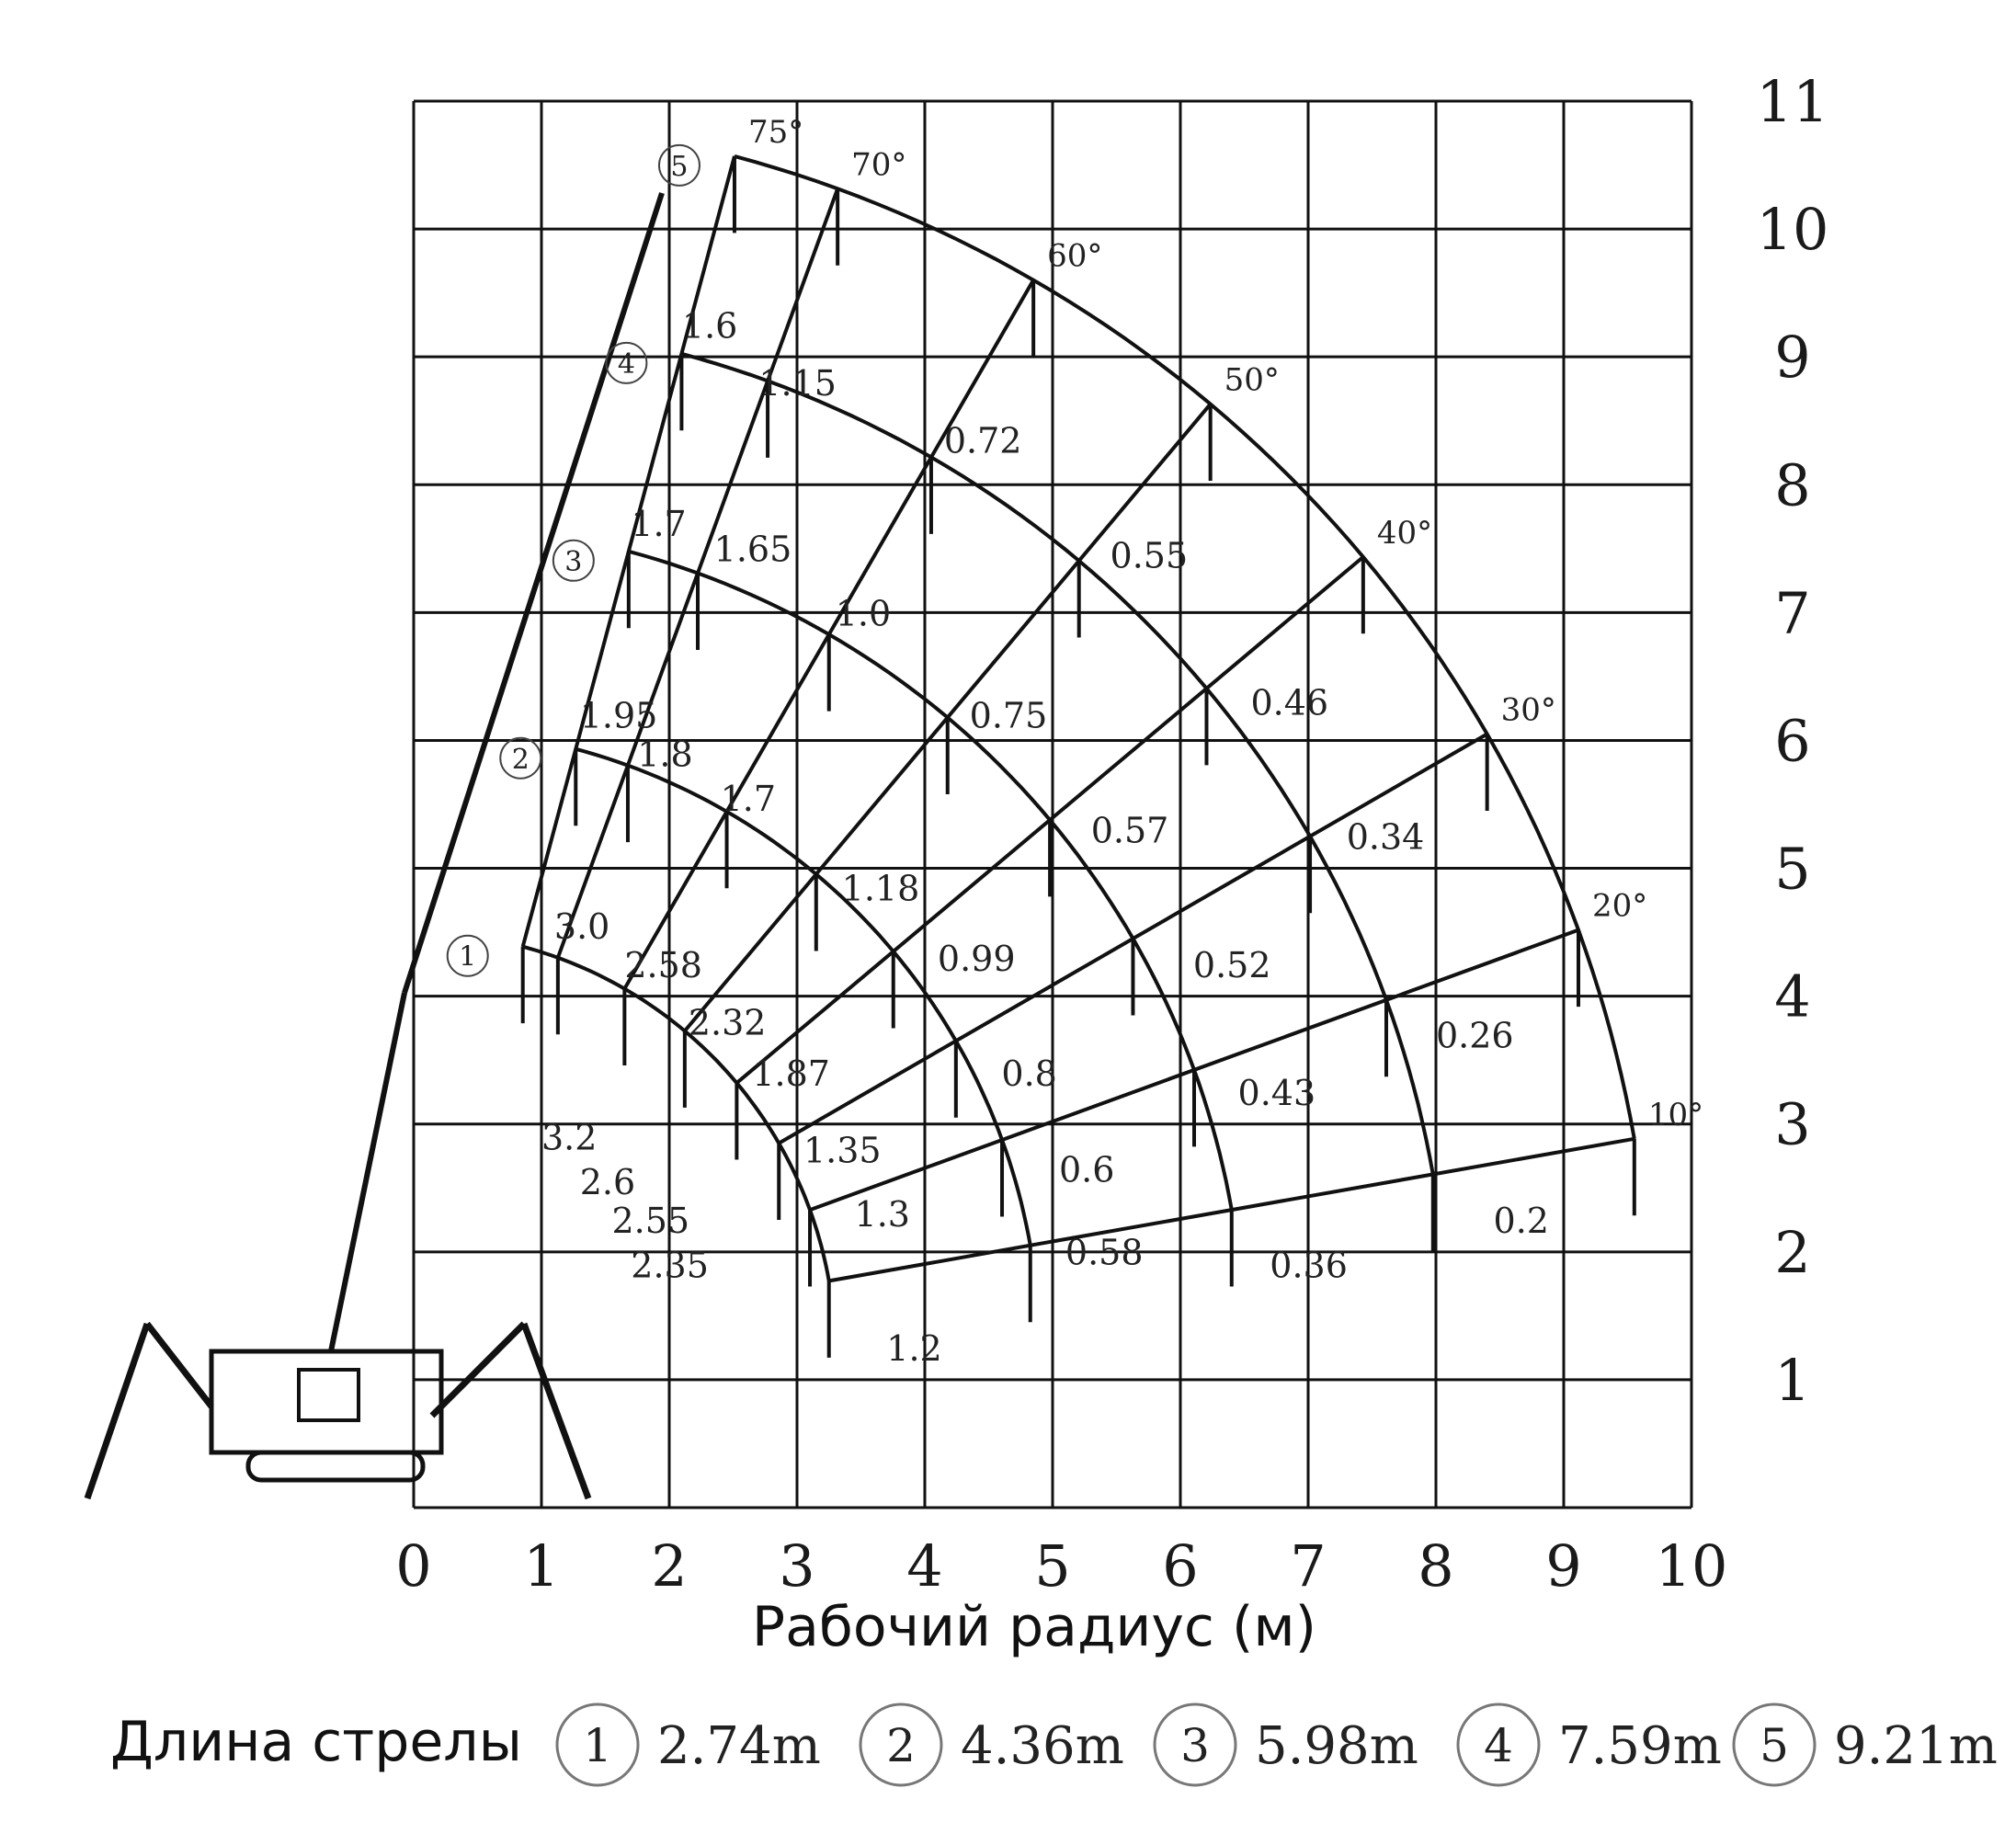  What do you see at coordinates (709, 325) in the screenshot?
I see `capacity-label: 1.6` at bounding box center [709, 325].